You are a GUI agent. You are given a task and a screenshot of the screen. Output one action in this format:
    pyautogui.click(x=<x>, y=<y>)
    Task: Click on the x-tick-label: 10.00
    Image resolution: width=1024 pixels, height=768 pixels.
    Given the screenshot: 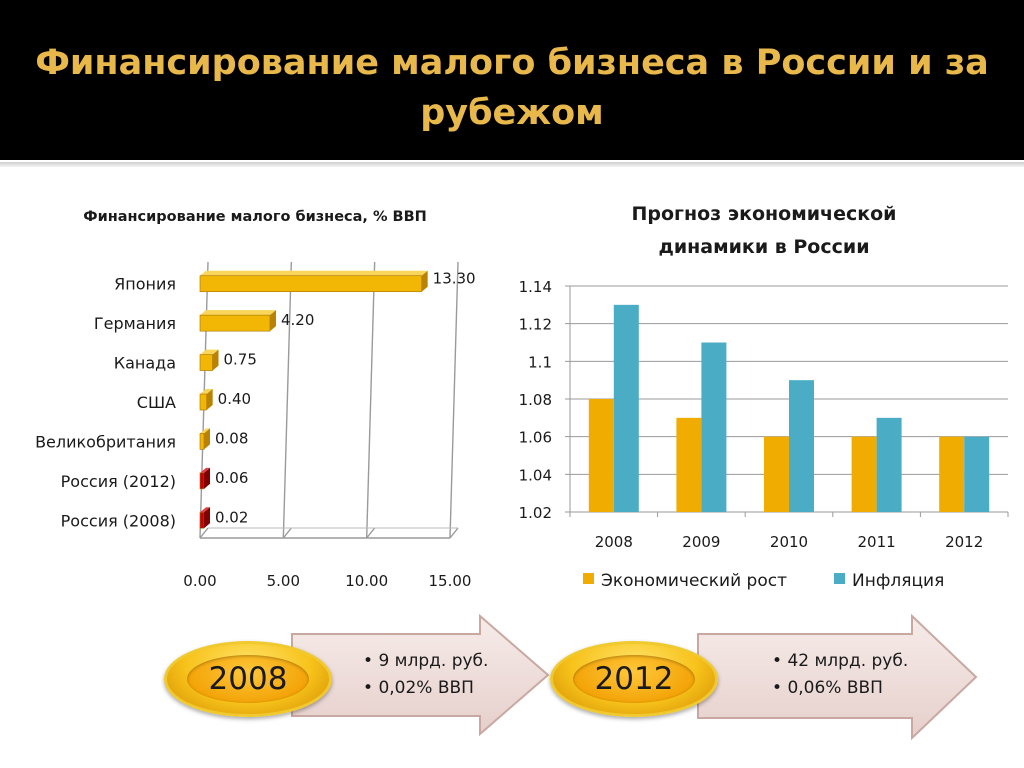 What is the action you would take?
    pyautogui.click(x=366, y=581)
    